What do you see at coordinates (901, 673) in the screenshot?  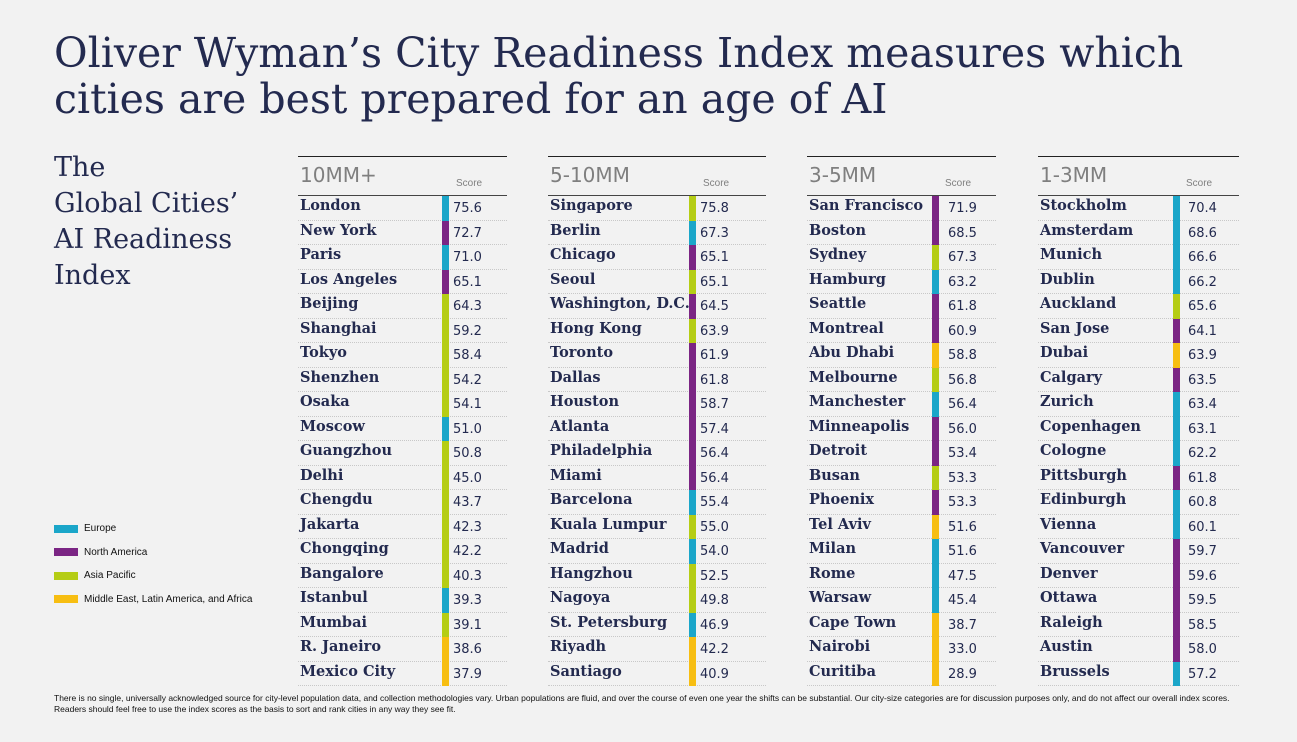 I see `city-row: Curitiba 28.9` at bounding box center [901, 673].